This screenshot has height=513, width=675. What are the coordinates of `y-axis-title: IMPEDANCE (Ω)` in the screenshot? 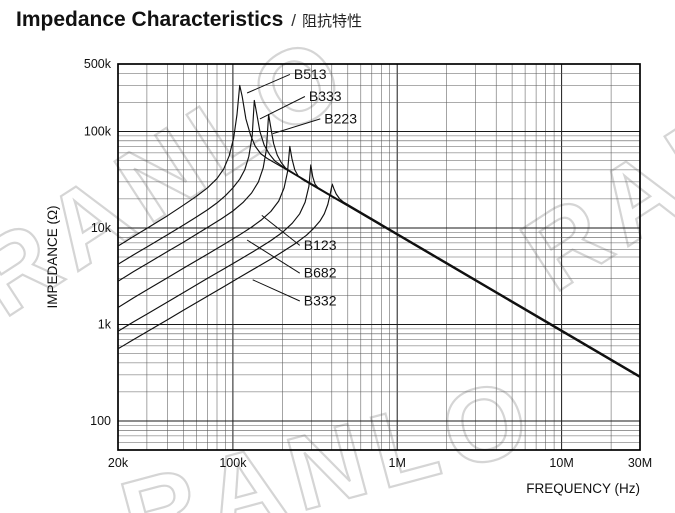 It's located at (52, 256).